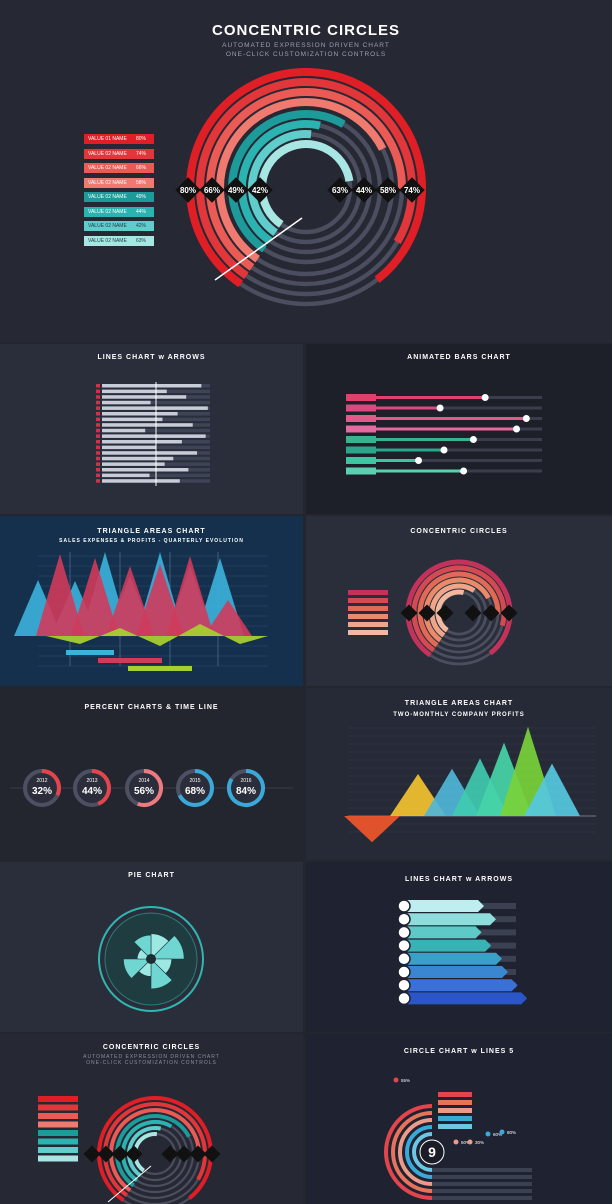  I want to click on cl-percent-label: 55%, so click(405, 1080).